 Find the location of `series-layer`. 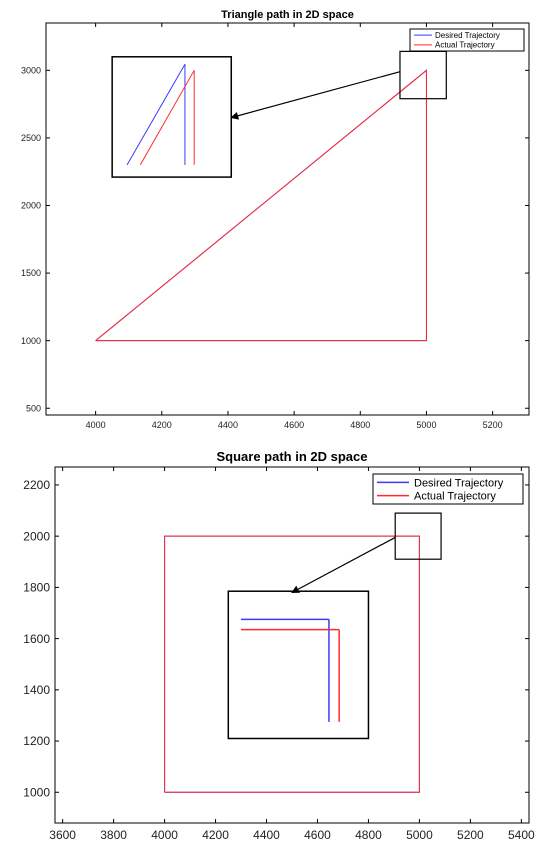

series-layer is located at coordinates (292, 664).